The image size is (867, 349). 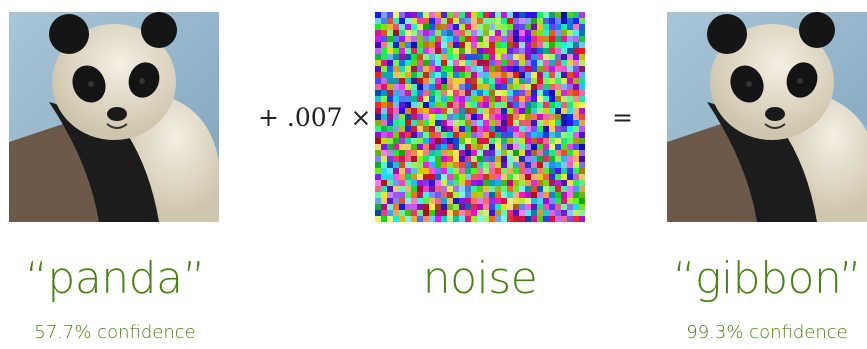 I want to click on panda-photo-perturbed, so click(x=767, y=117).